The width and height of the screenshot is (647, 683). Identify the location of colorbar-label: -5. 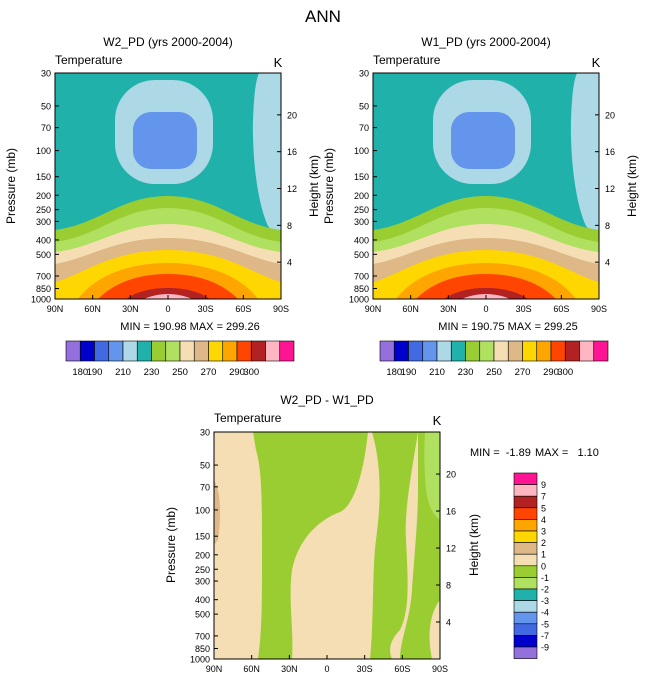
(545, 624).